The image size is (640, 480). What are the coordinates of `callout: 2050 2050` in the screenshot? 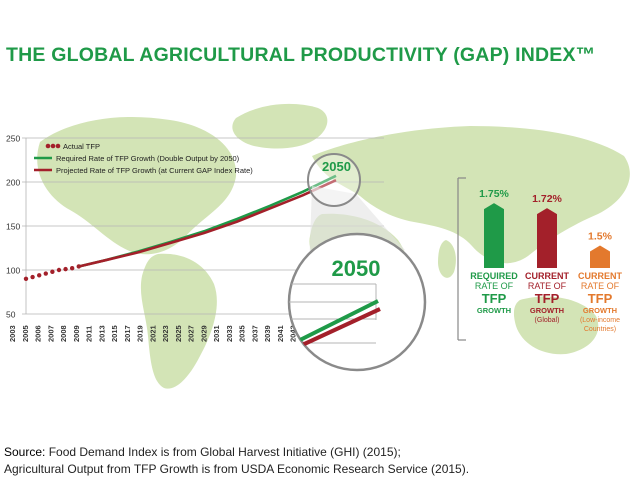 It's located at (357, 262).